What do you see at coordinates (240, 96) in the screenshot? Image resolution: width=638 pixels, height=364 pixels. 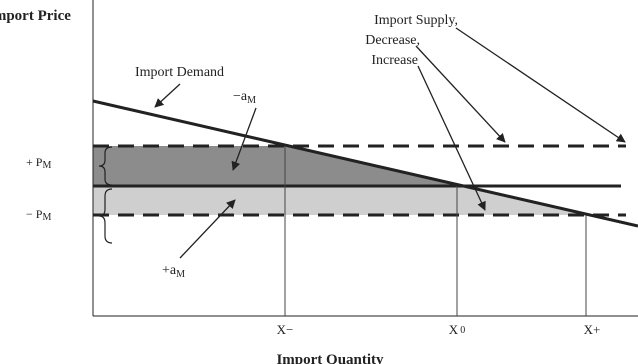 I see `base: −a` at bounding box center [240, 96].